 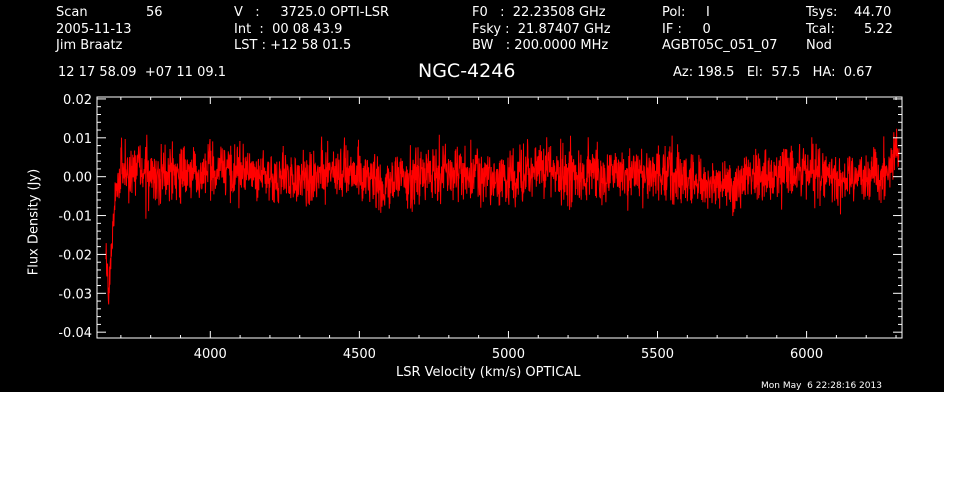 What do you see at coordinates (210, 354) in the screenshot?
I see `x-tick-label: 4000` at bounding box center [210, 354].